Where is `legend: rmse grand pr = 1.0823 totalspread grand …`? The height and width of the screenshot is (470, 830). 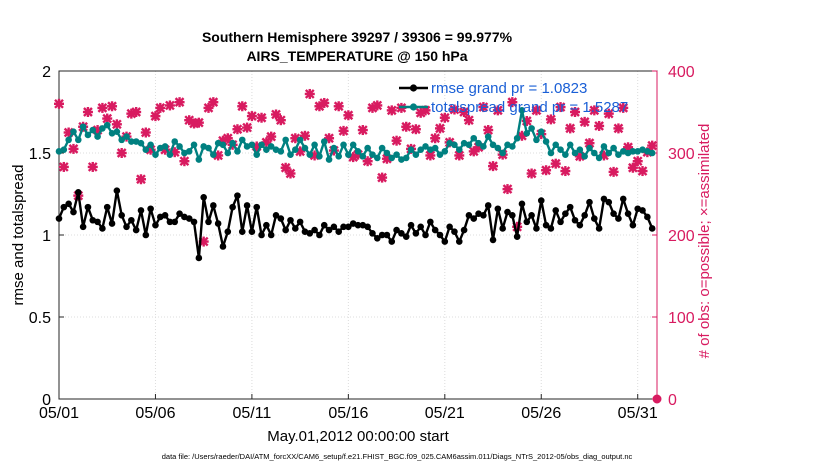
legend: rmse grand pr = 1.0823 totalspread grand … is located at coordinates (513, 98).